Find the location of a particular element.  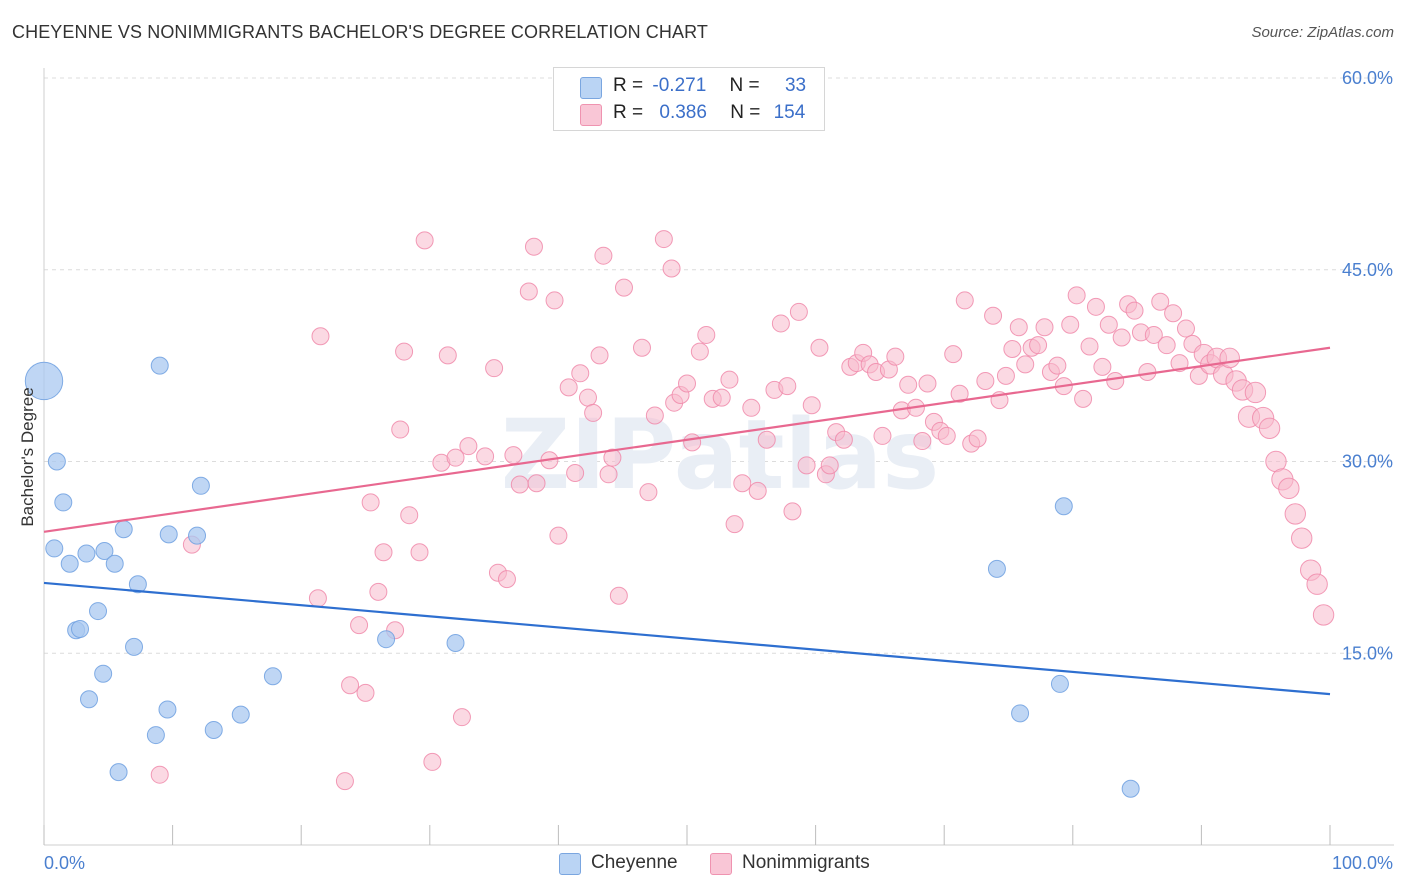

legend-label: Nonimmigrants is located at coordinates (806, 862).